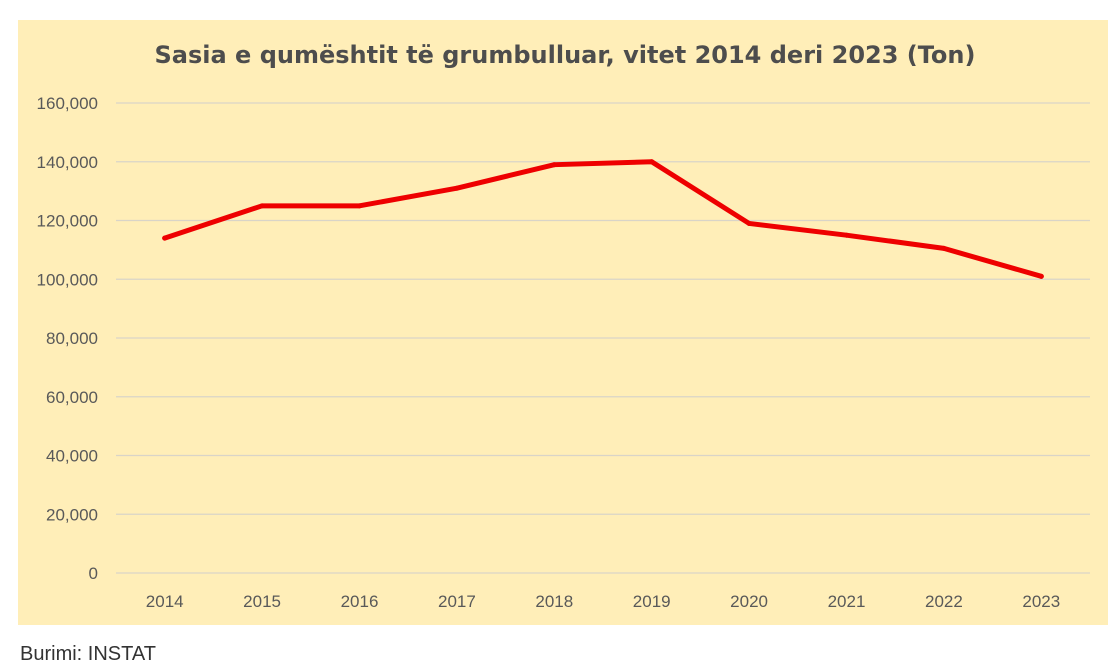 This screenshot has height=672, width=1119. Describe the element at coordinates (847, 601) in the screenshot. I see `x-tick-label: 2021` at that location.